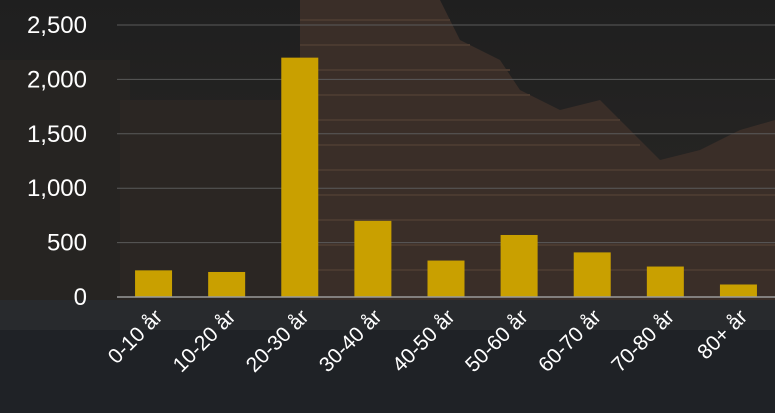  I want to click on y-tick-label: 500, so click(67, 243).